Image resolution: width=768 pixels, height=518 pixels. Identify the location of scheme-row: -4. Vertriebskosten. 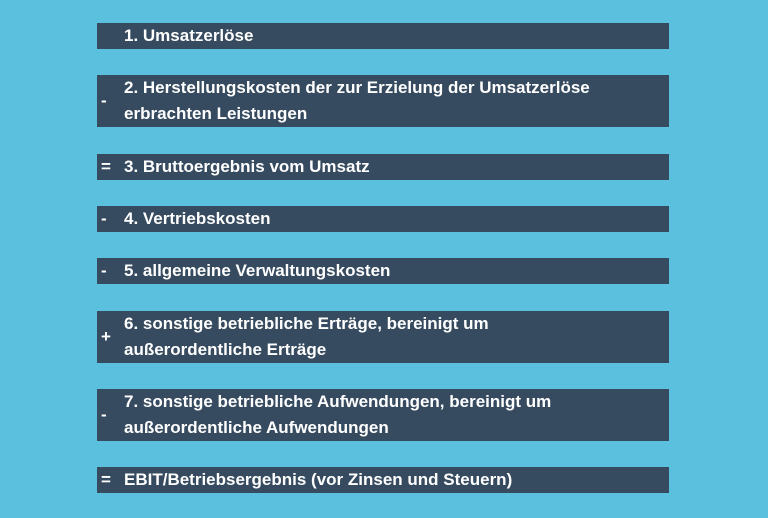
(383, 219).